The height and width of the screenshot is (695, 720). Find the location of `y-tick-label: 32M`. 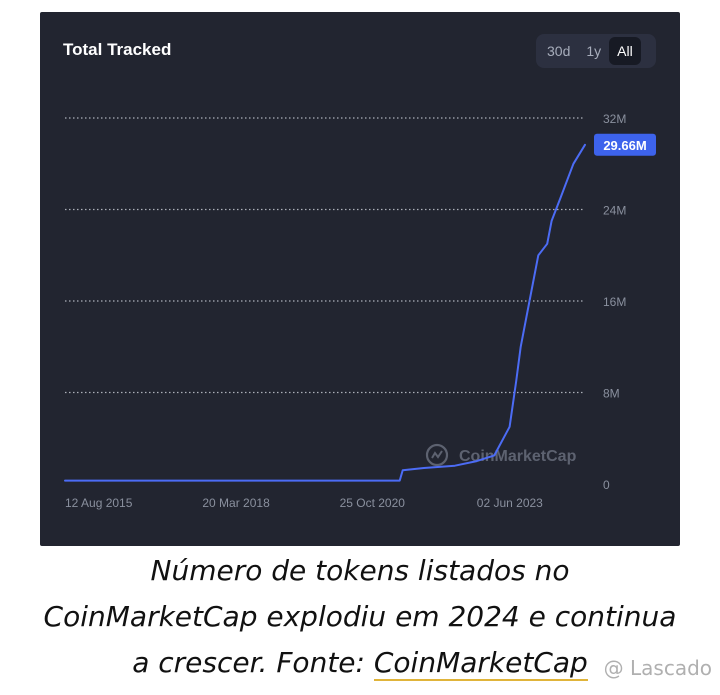

y-tick-label: 32M is located at coordinates (614, 119).